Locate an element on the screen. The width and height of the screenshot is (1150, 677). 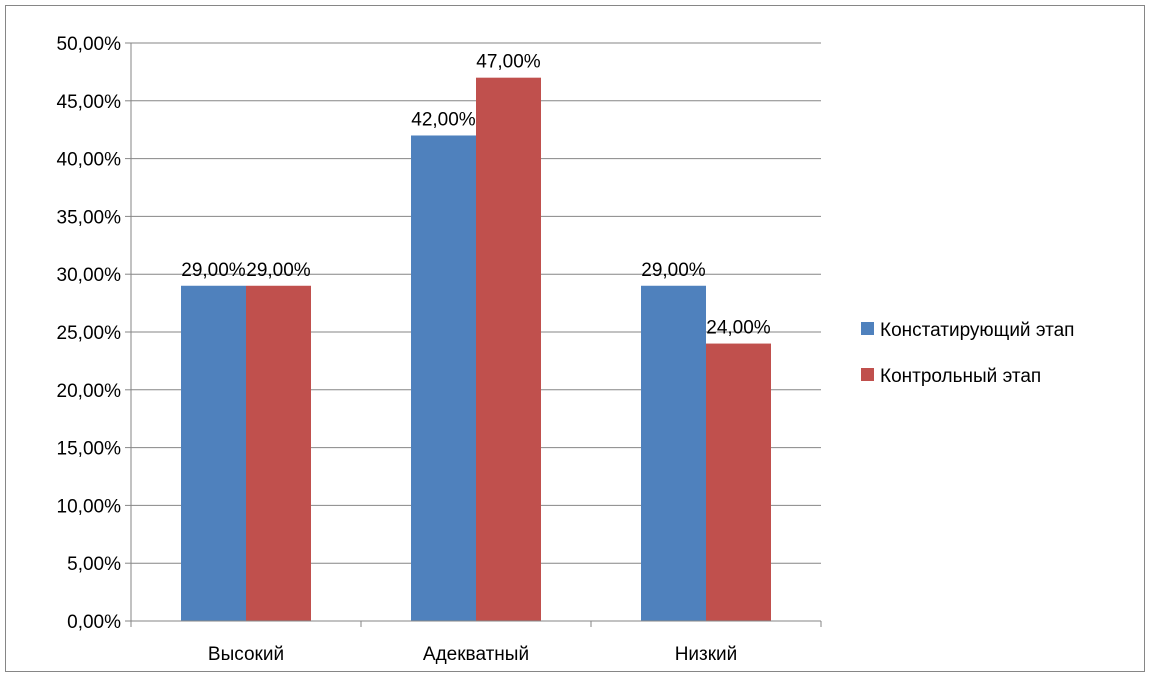
y-tick-label: 35,00% is located at coordinates (89, 217).